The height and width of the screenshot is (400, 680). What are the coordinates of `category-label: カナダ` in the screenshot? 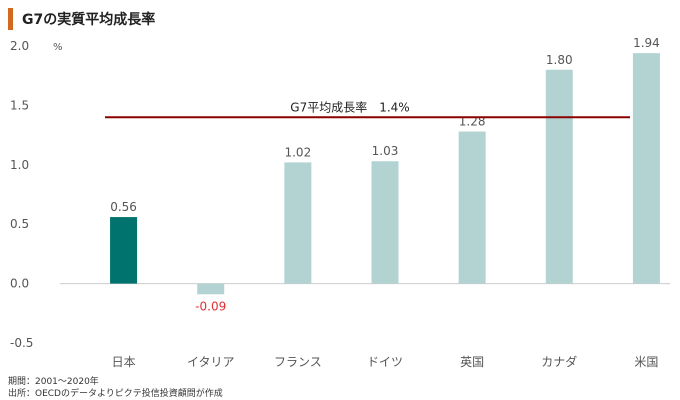 It's located at (559, 361).